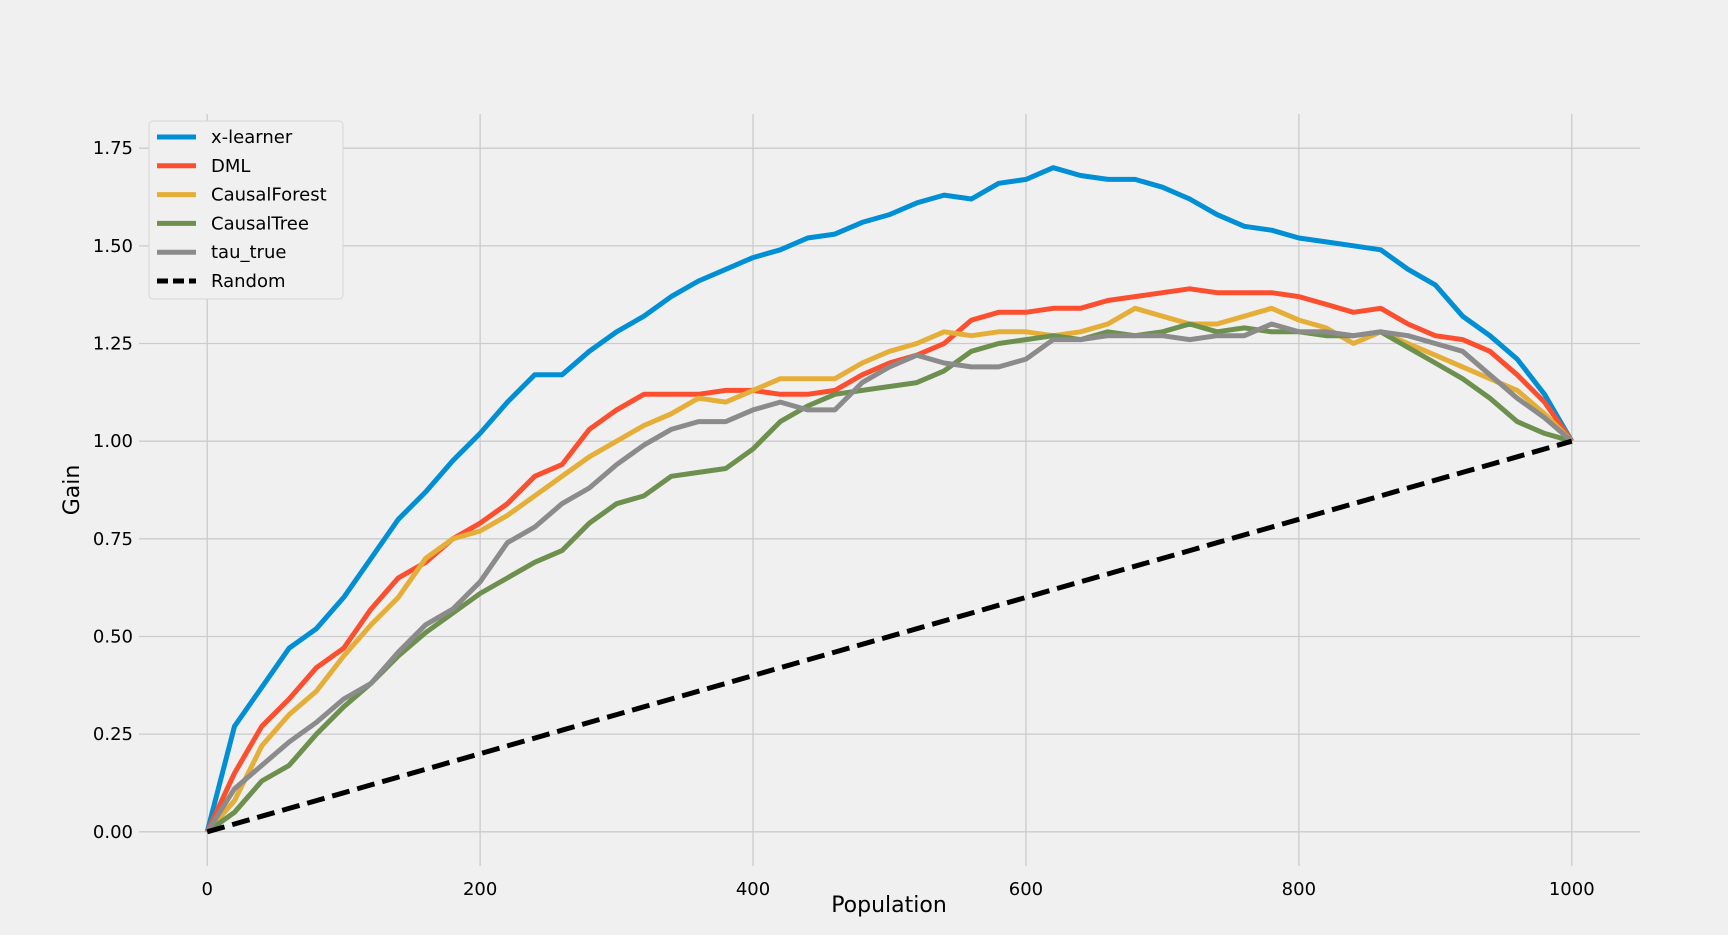 The width and height of the screenshot is (1728, 935). Describe the element at coordinates (1026, 889) in the screenshot. I see `x-tick-label: 600` at that location.